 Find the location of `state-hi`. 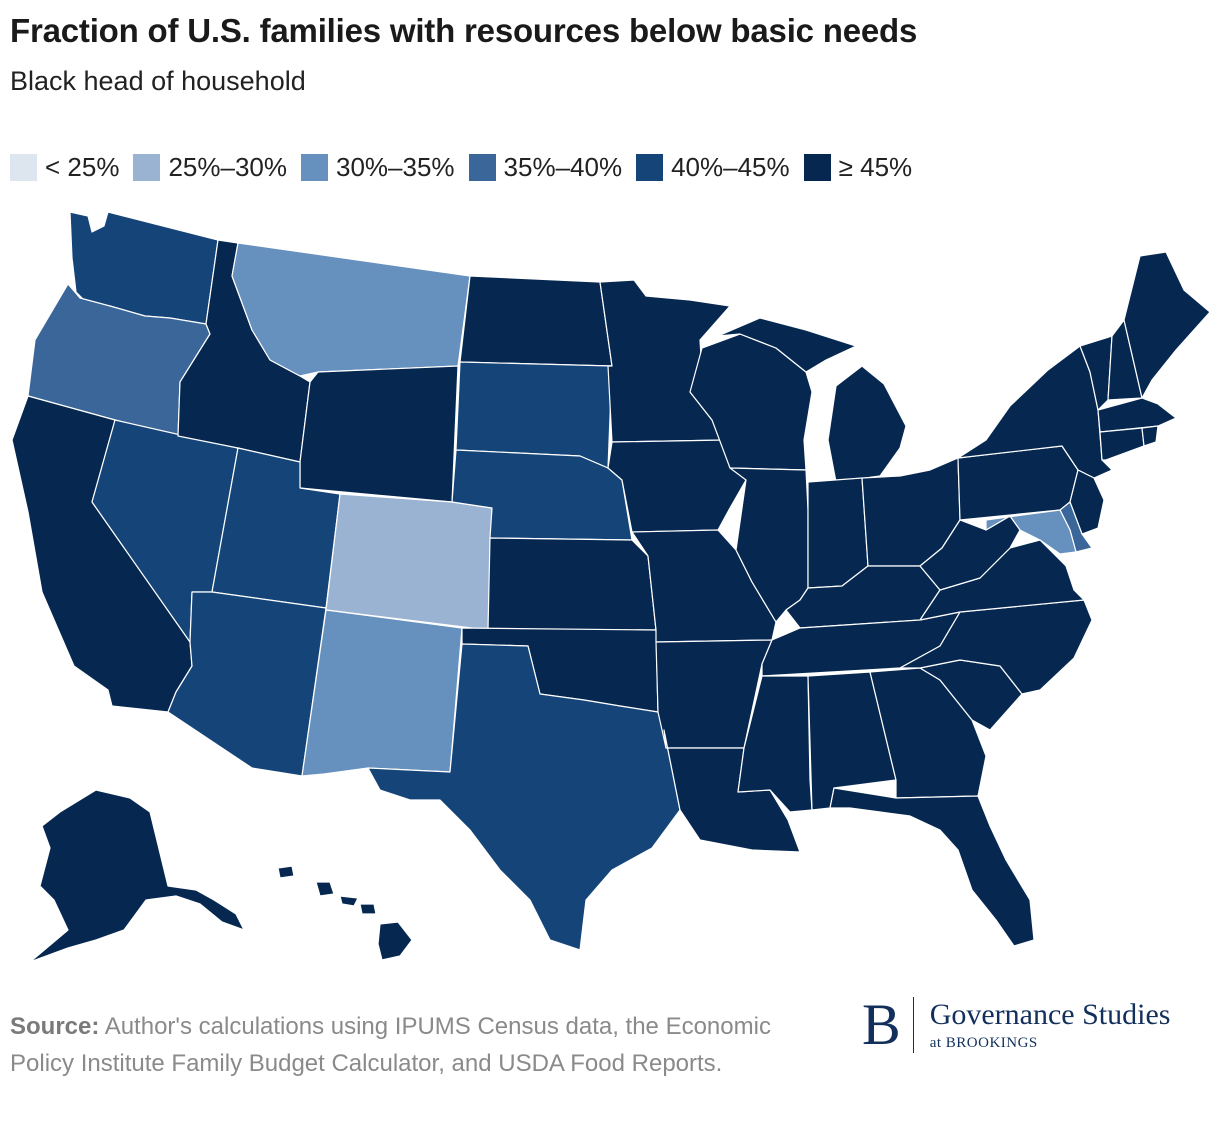

state-hi is located at coordinates (345, 913).